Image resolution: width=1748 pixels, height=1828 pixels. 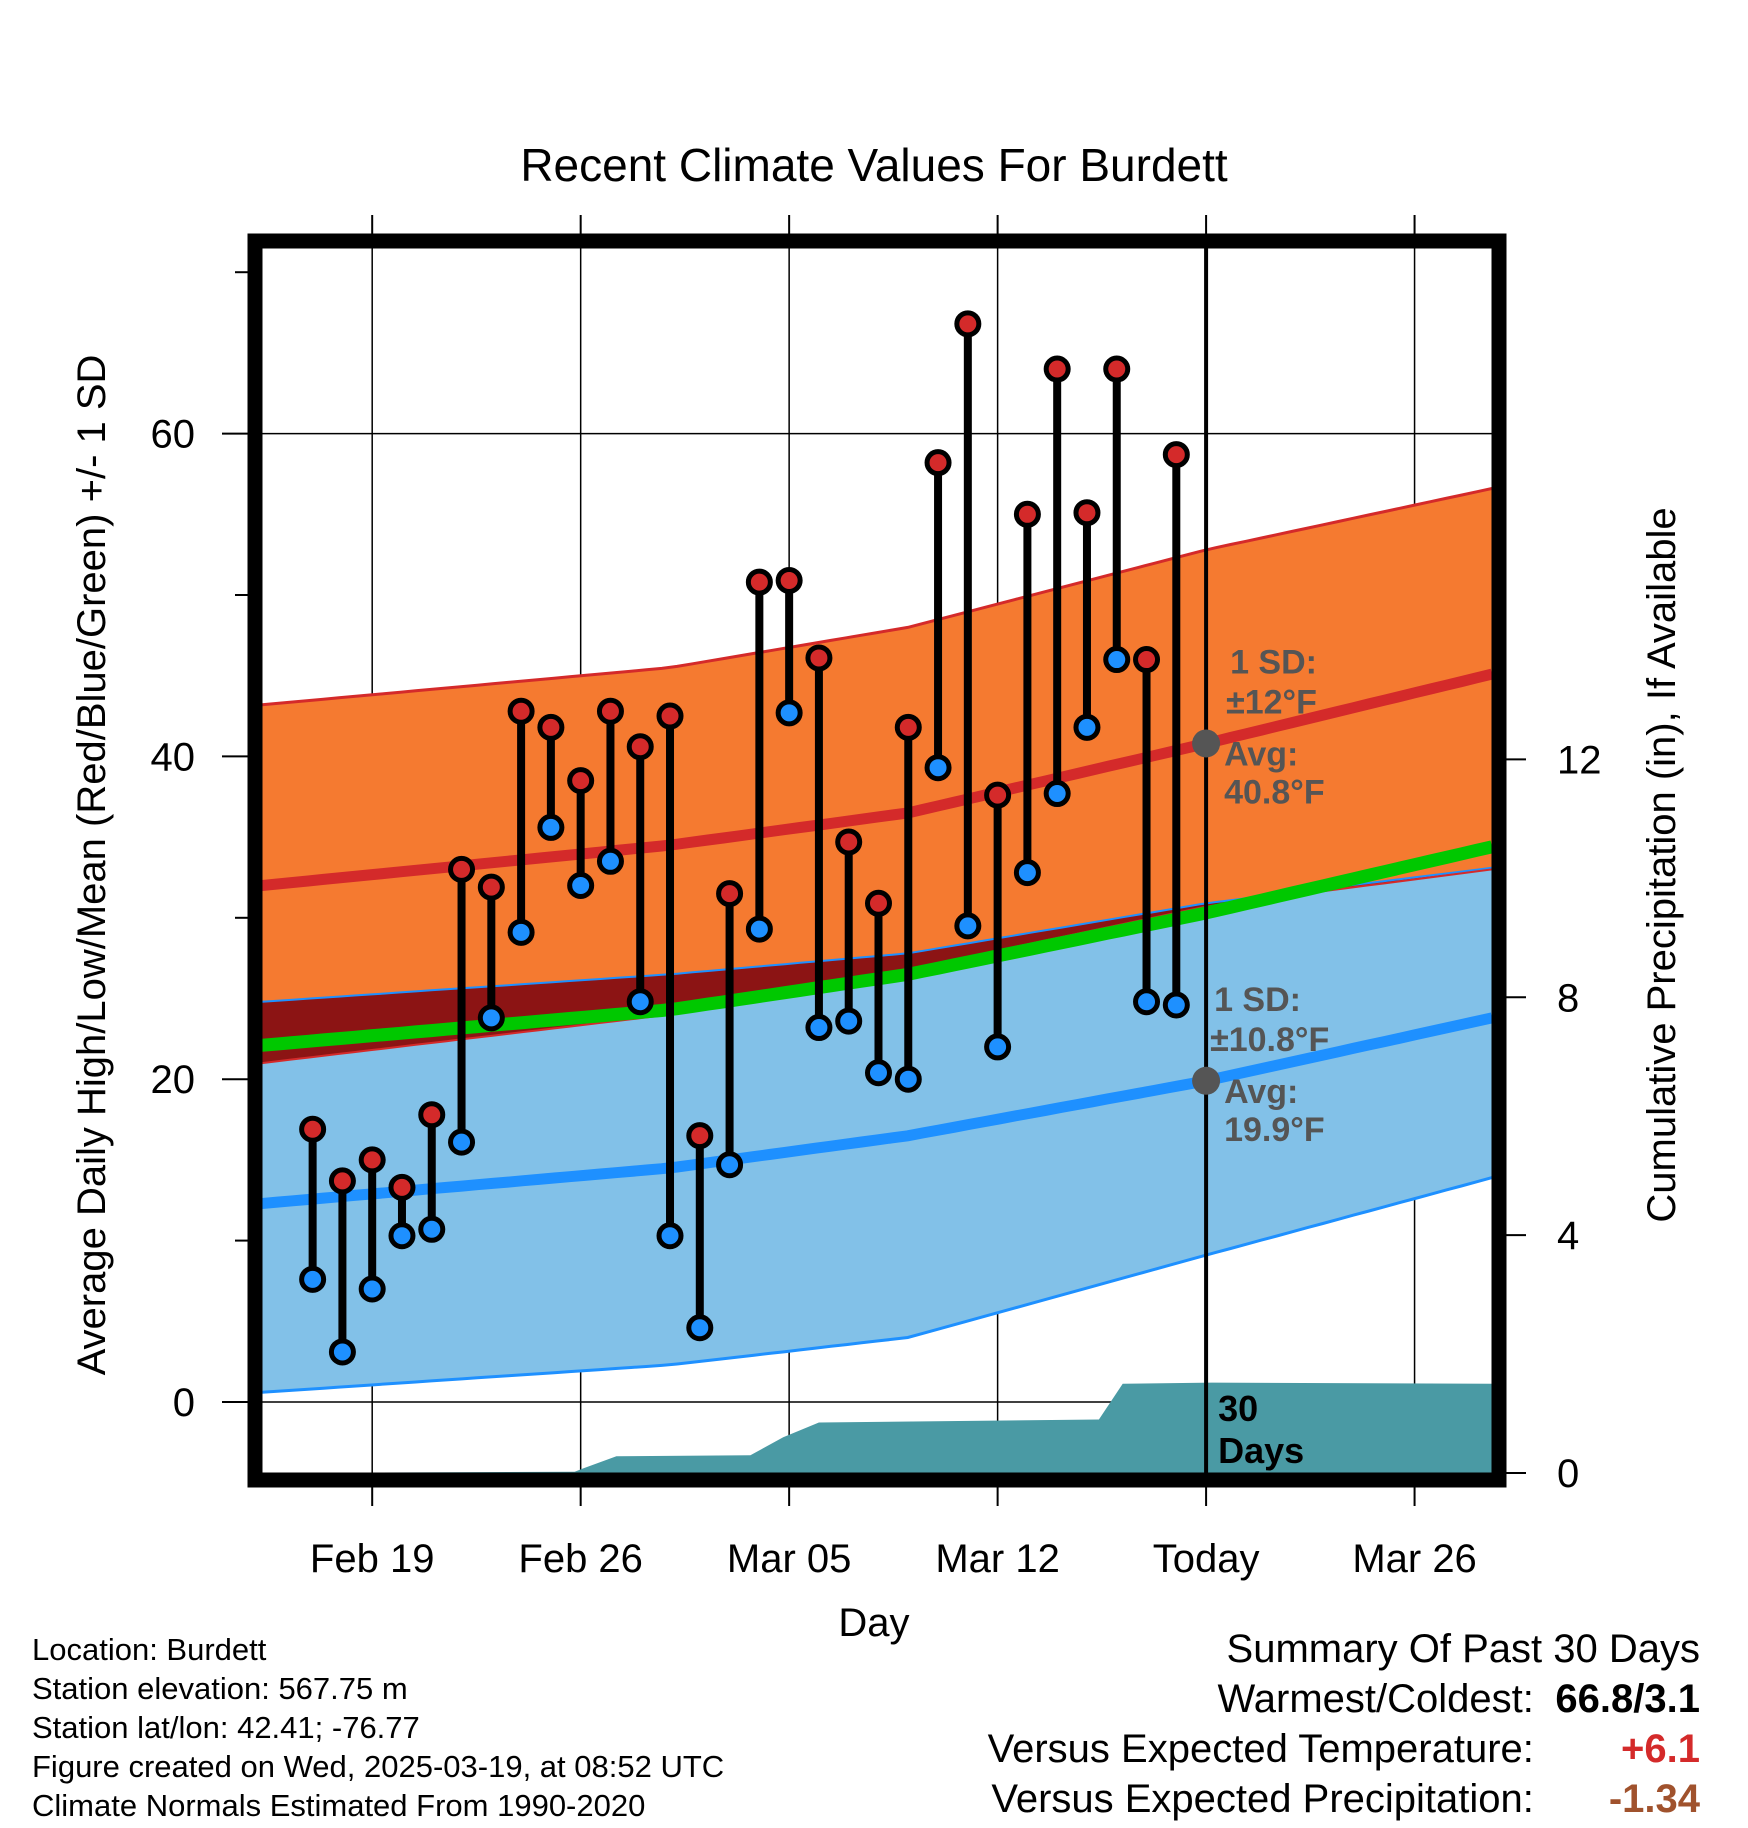 I want to click on low-avg-label: Avg:, so click(x=1261, y=1092).